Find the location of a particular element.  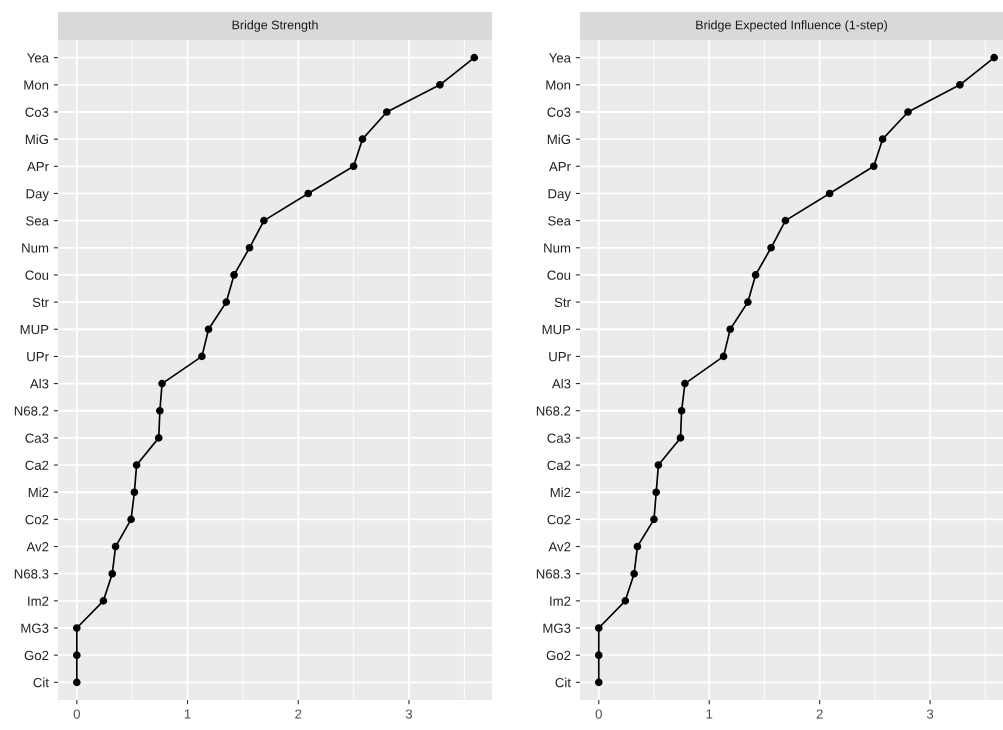

y-tick-label: UPr is located at coordinates (38, 357).